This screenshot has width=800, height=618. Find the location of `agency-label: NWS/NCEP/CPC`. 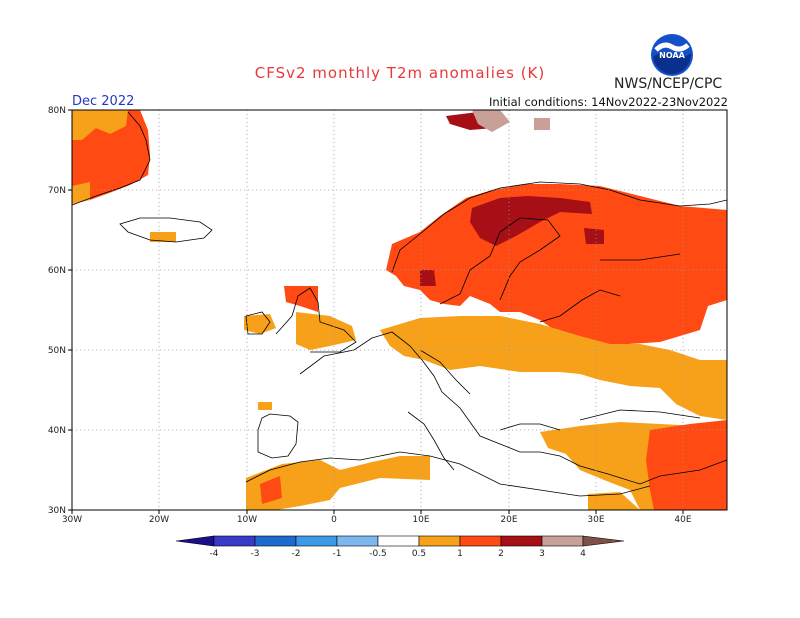

agency-label: NWS/NCEP/CPC is located at coordinates (668, 84).